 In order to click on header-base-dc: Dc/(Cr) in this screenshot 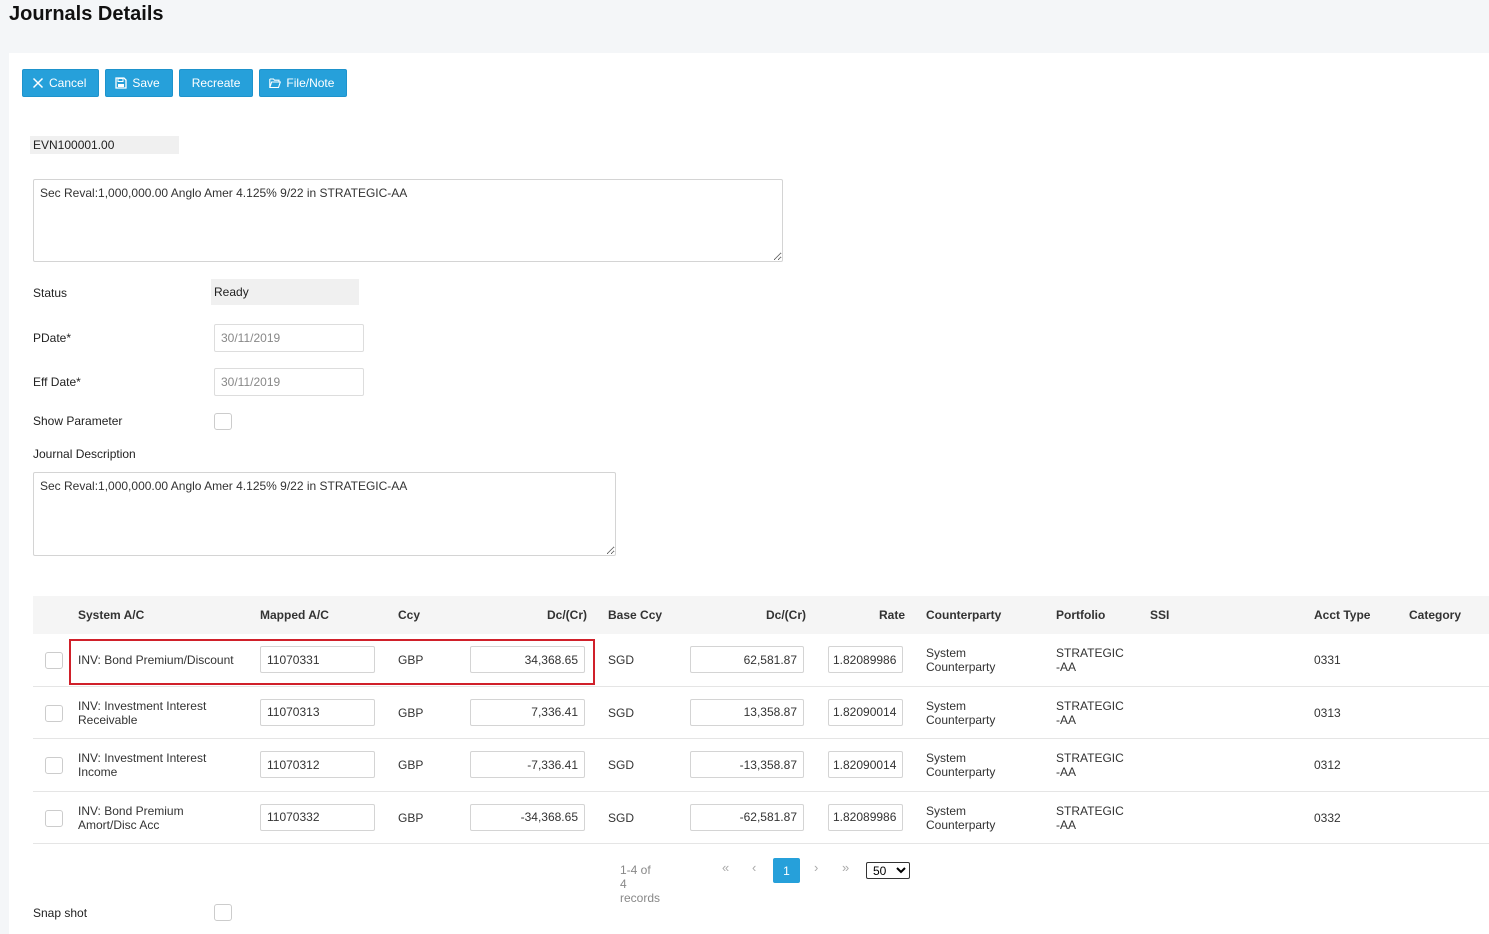, I will do `click(786, 615)`.